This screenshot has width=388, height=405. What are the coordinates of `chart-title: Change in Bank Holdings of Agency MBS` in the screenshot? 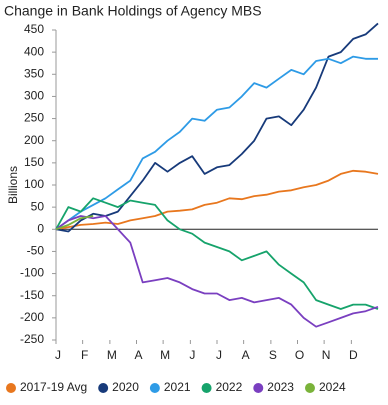 It's located at (133, 11).